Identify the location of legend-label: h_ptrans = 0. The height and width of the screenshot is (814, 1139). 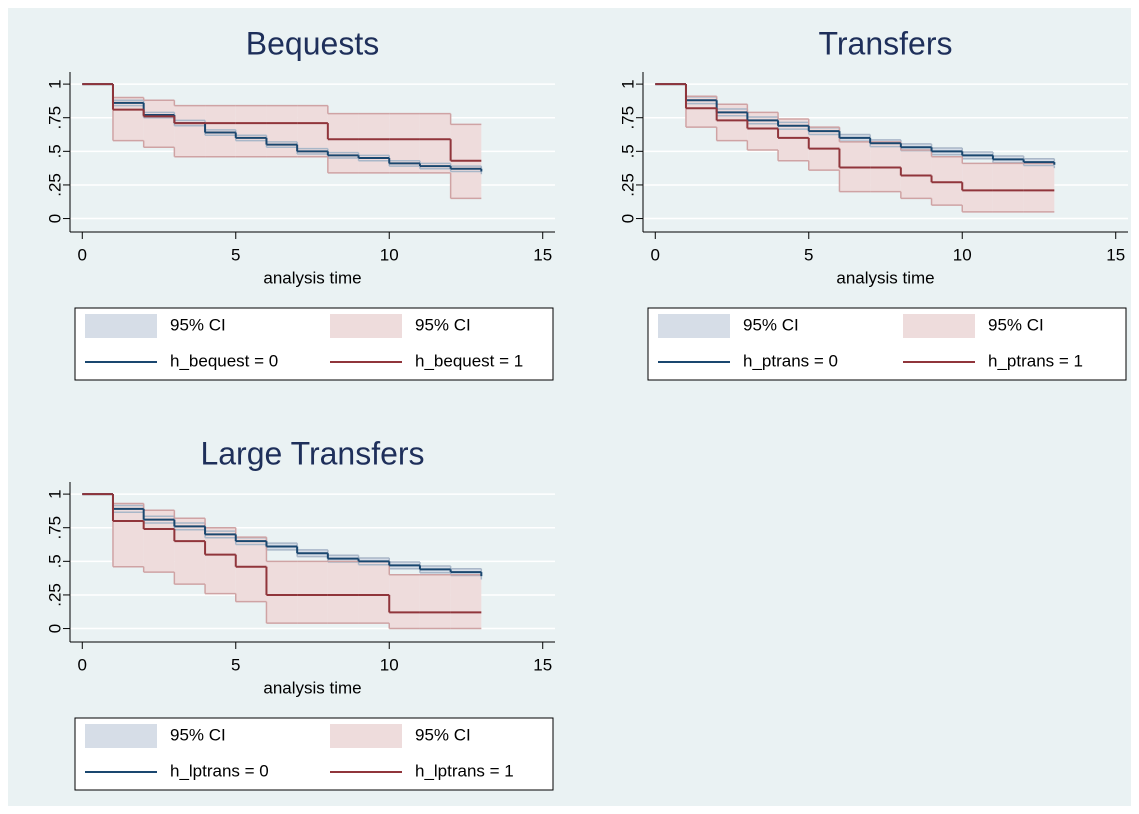
(790, 360).